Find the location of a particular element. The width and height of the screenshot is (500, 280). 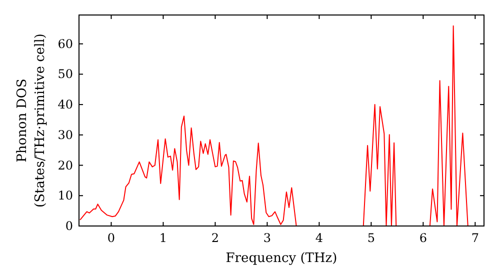

x-tick-label: 4 is located at coordinates (319, 238).